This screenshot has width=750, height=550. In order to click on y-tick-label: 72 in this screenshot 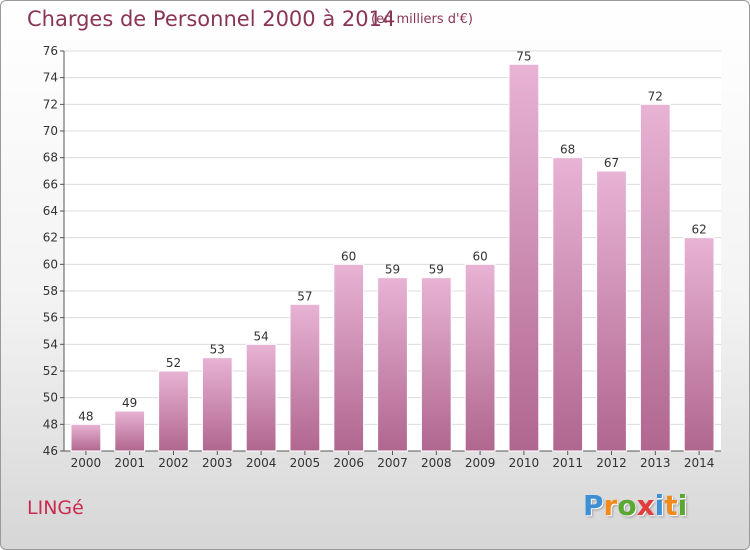, I will do `click(50, 104)`.